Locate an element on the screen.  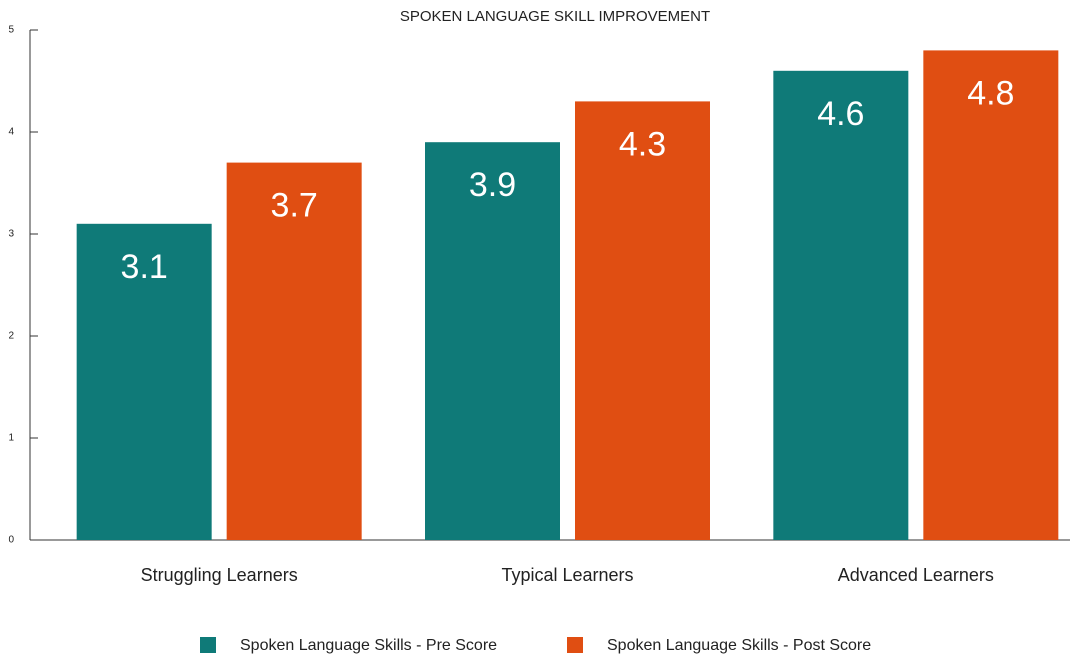
x-tick-label: Advanced Learners is located at coordinates (916, 575).